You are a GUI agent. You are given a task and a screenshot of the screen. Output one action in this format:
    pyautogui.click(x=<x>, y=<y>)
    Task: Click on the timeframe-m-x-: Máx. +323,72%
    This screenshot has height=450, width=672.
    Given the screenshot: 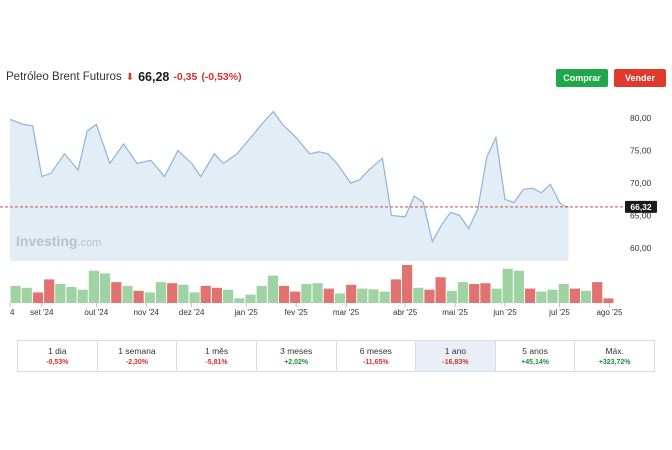 What is the action you would take?
    pyautogui.click(x=614, y=356)
    